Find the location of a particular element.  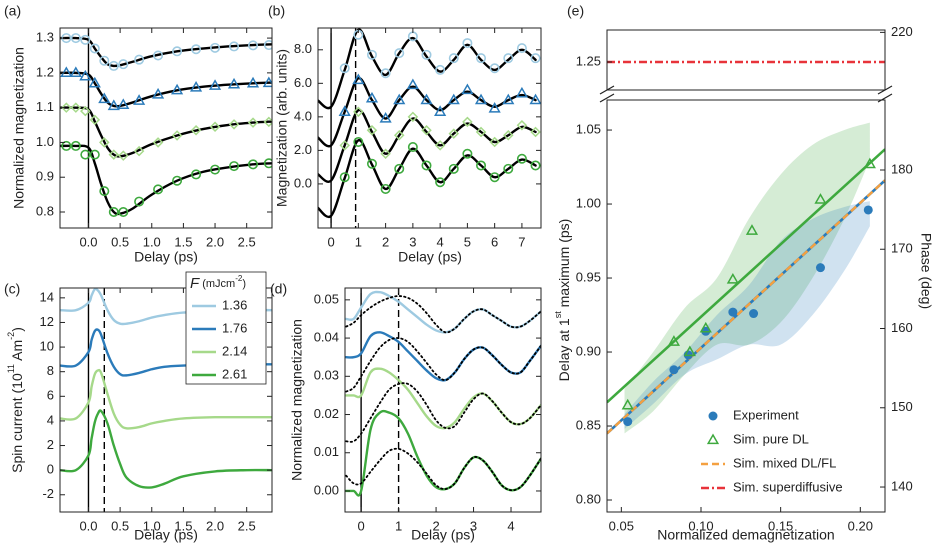

y2-tick-label: 160 is located at coordinates (902, 327).